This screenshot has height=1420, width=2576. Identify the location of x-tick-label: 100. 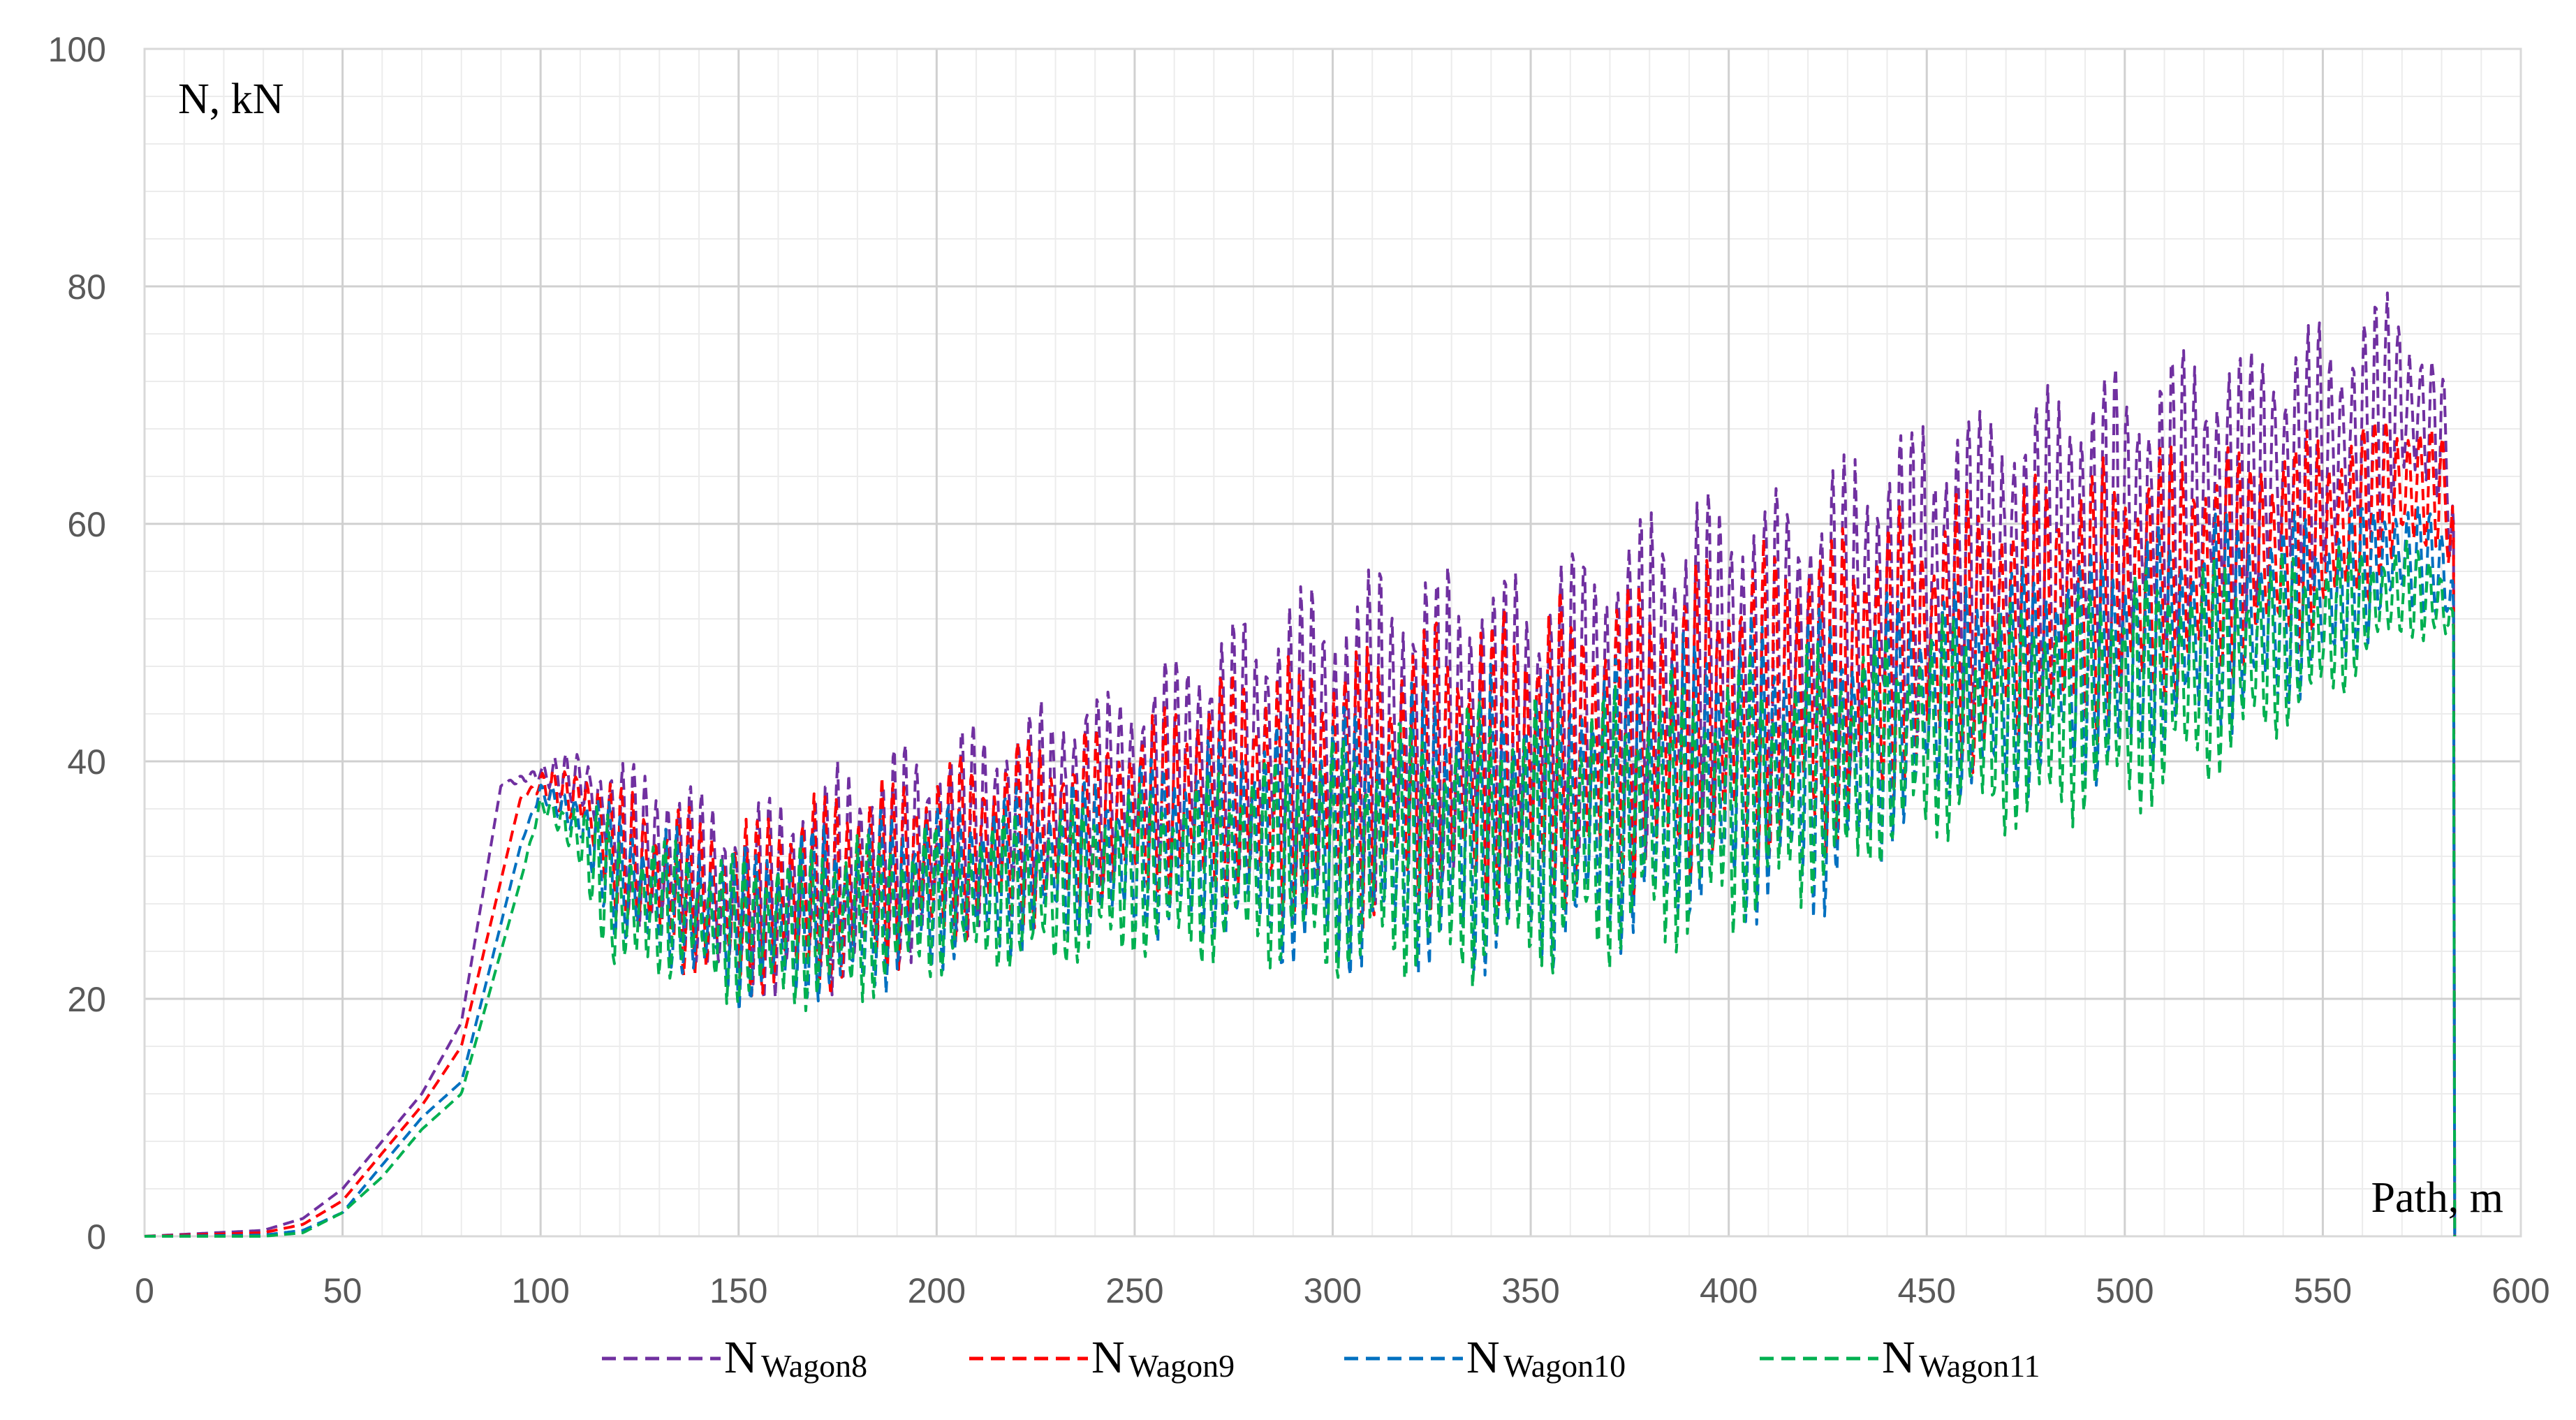
(540, 1290).